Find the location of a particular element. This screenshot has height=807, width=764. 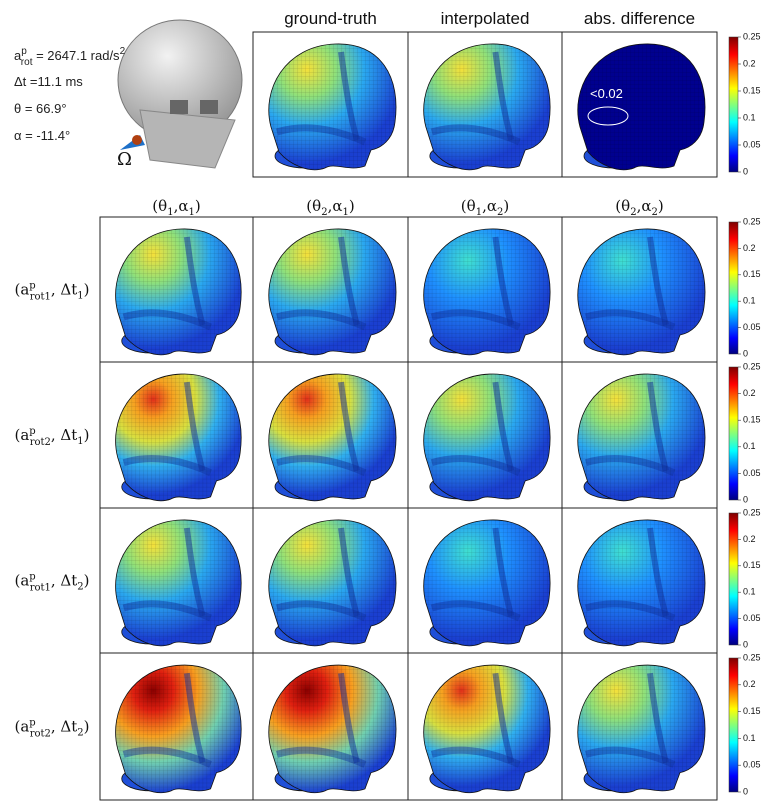

rich-label: (ap rot2, Δt1) is located at coordinates (51, 437).